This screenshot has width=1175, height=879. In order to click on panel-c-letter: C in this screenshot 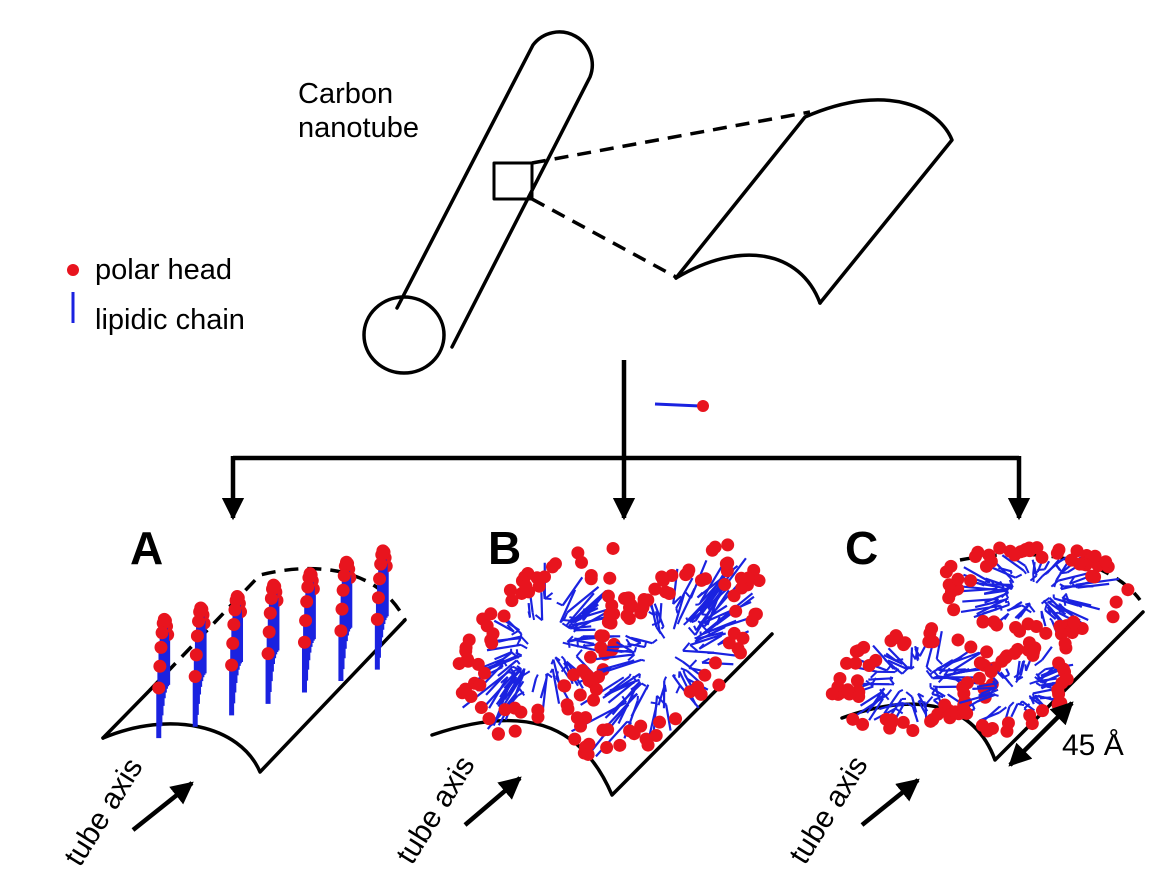, I will do `click(861, 548)`.